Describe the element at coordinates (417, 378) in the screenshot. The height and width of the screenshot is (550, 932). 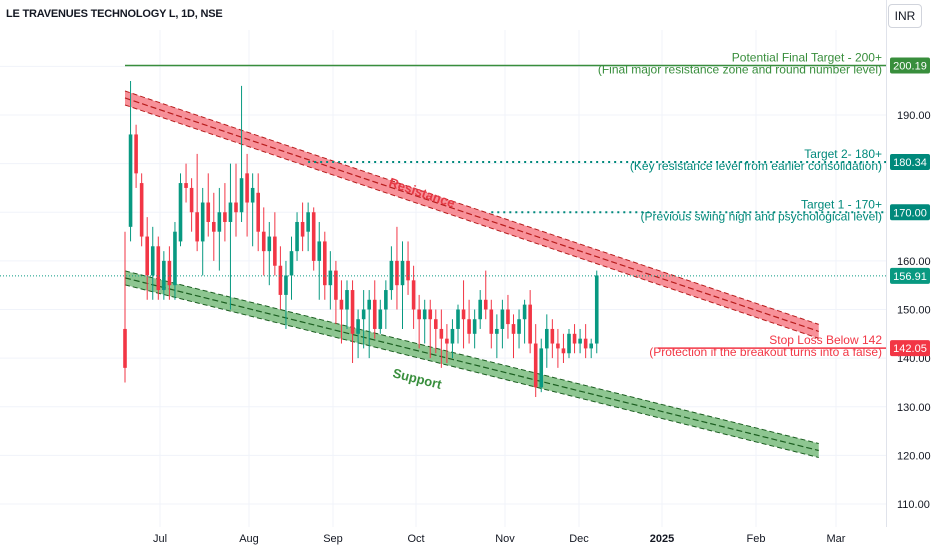
I see `support-label: Support` at that location.